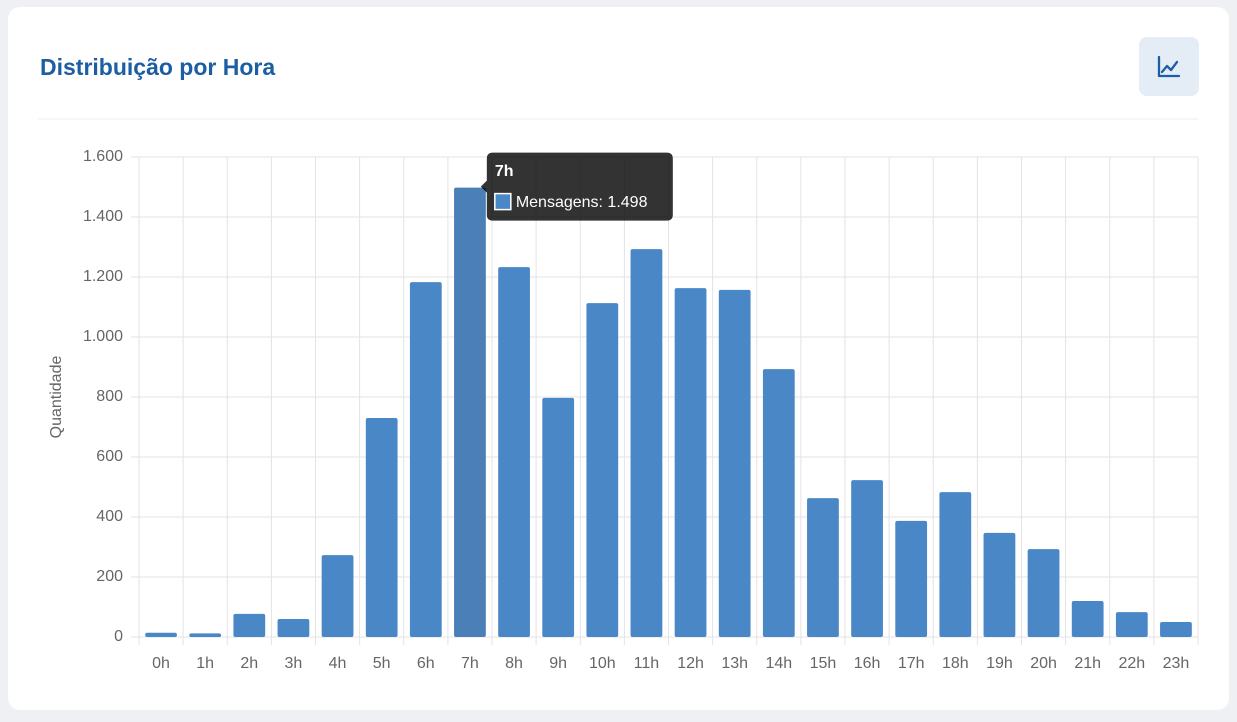 The image size is (1237, 722). What do you see at coordinates (205, 663) in the screenshot?
I see `x-tick-label: 1h` at bounding box center [205, 663].